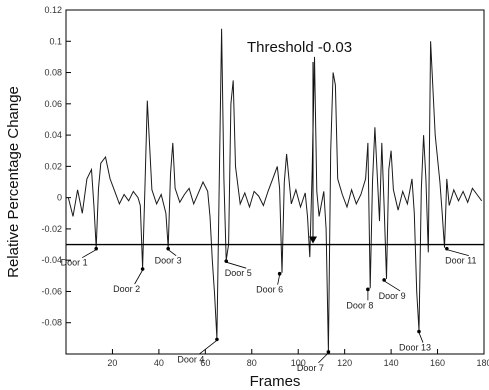 This screenshot has width=489, height=390. Describe the element at coordinates (391, 363) in the screenshot. I see `x-tick-label: 140` at that location.